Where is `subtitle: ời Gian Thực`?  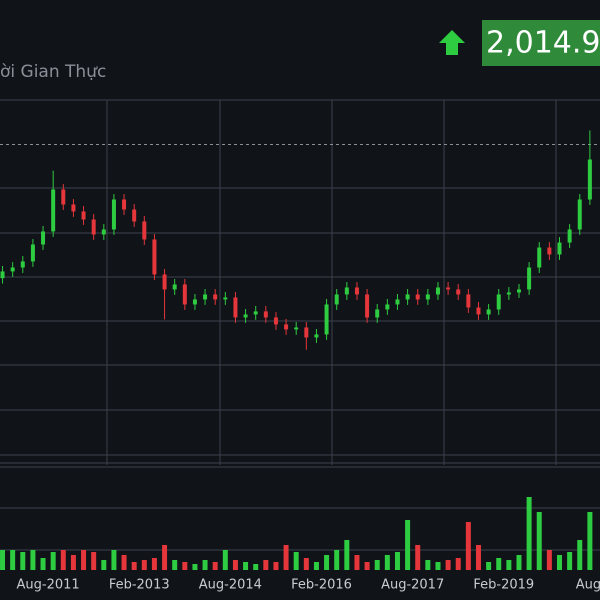
subtitle: ời Gian Thực is located at coordinates (53, 72).